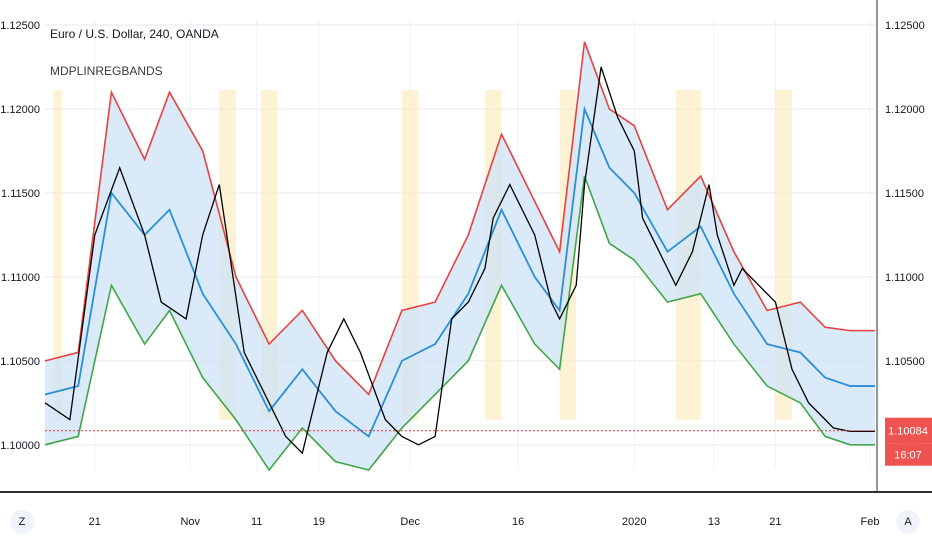 This screenshot has width=932, height=550. Describe the element at coordinates (410, 522) in the screenshot. I see `x-tick-label: Dec` at that location.